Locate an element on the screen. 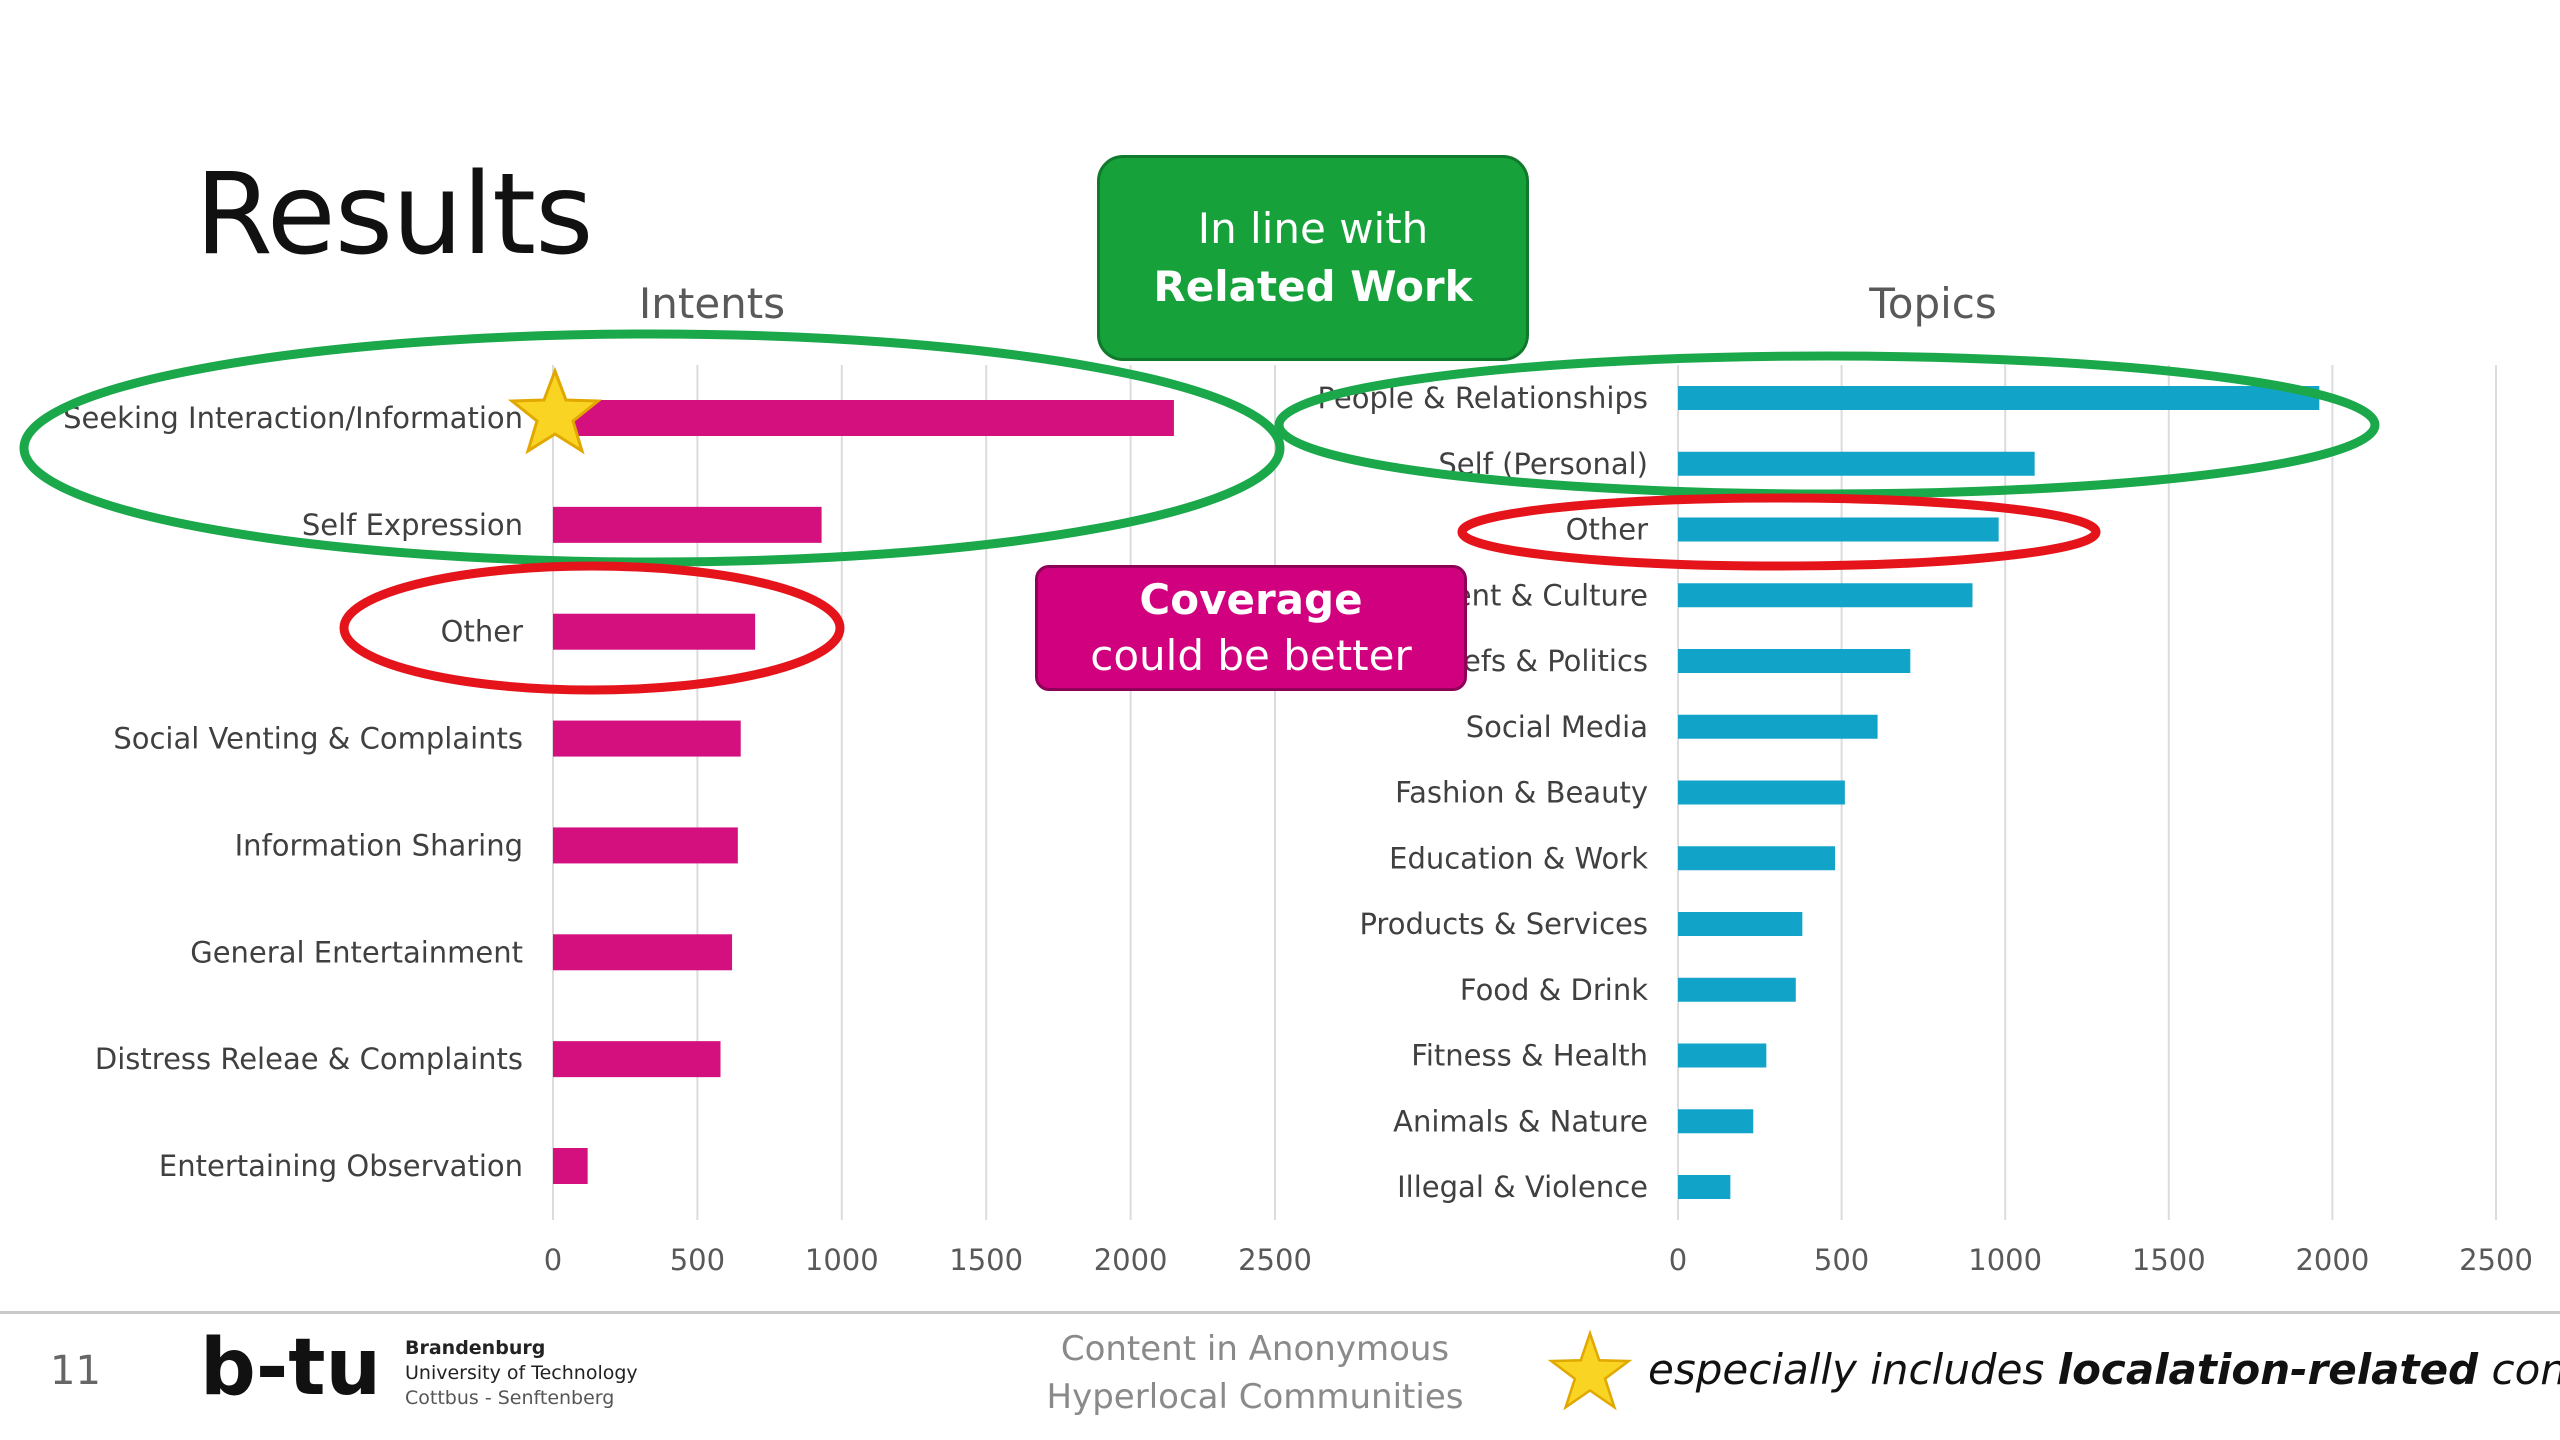  topics-tick-label: 1500 is located at coordinates (2169, 1260).